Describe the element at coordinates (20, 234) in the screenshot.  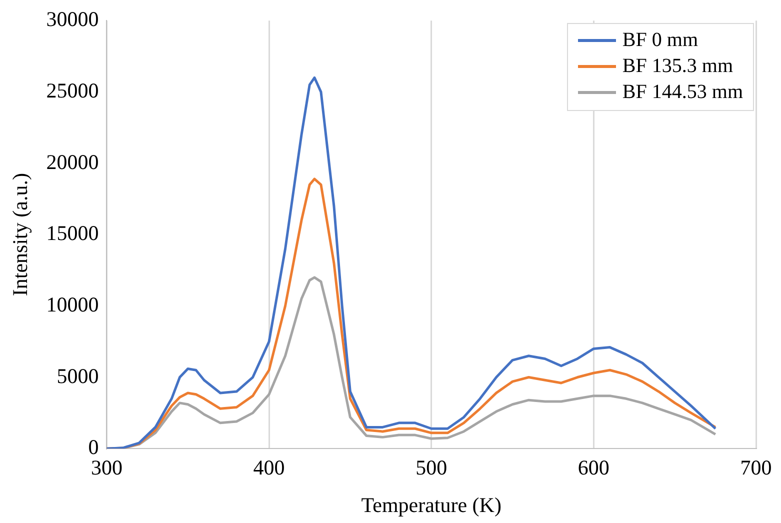
I see `y-axis-title: Intensity (a.u.)` at that location.